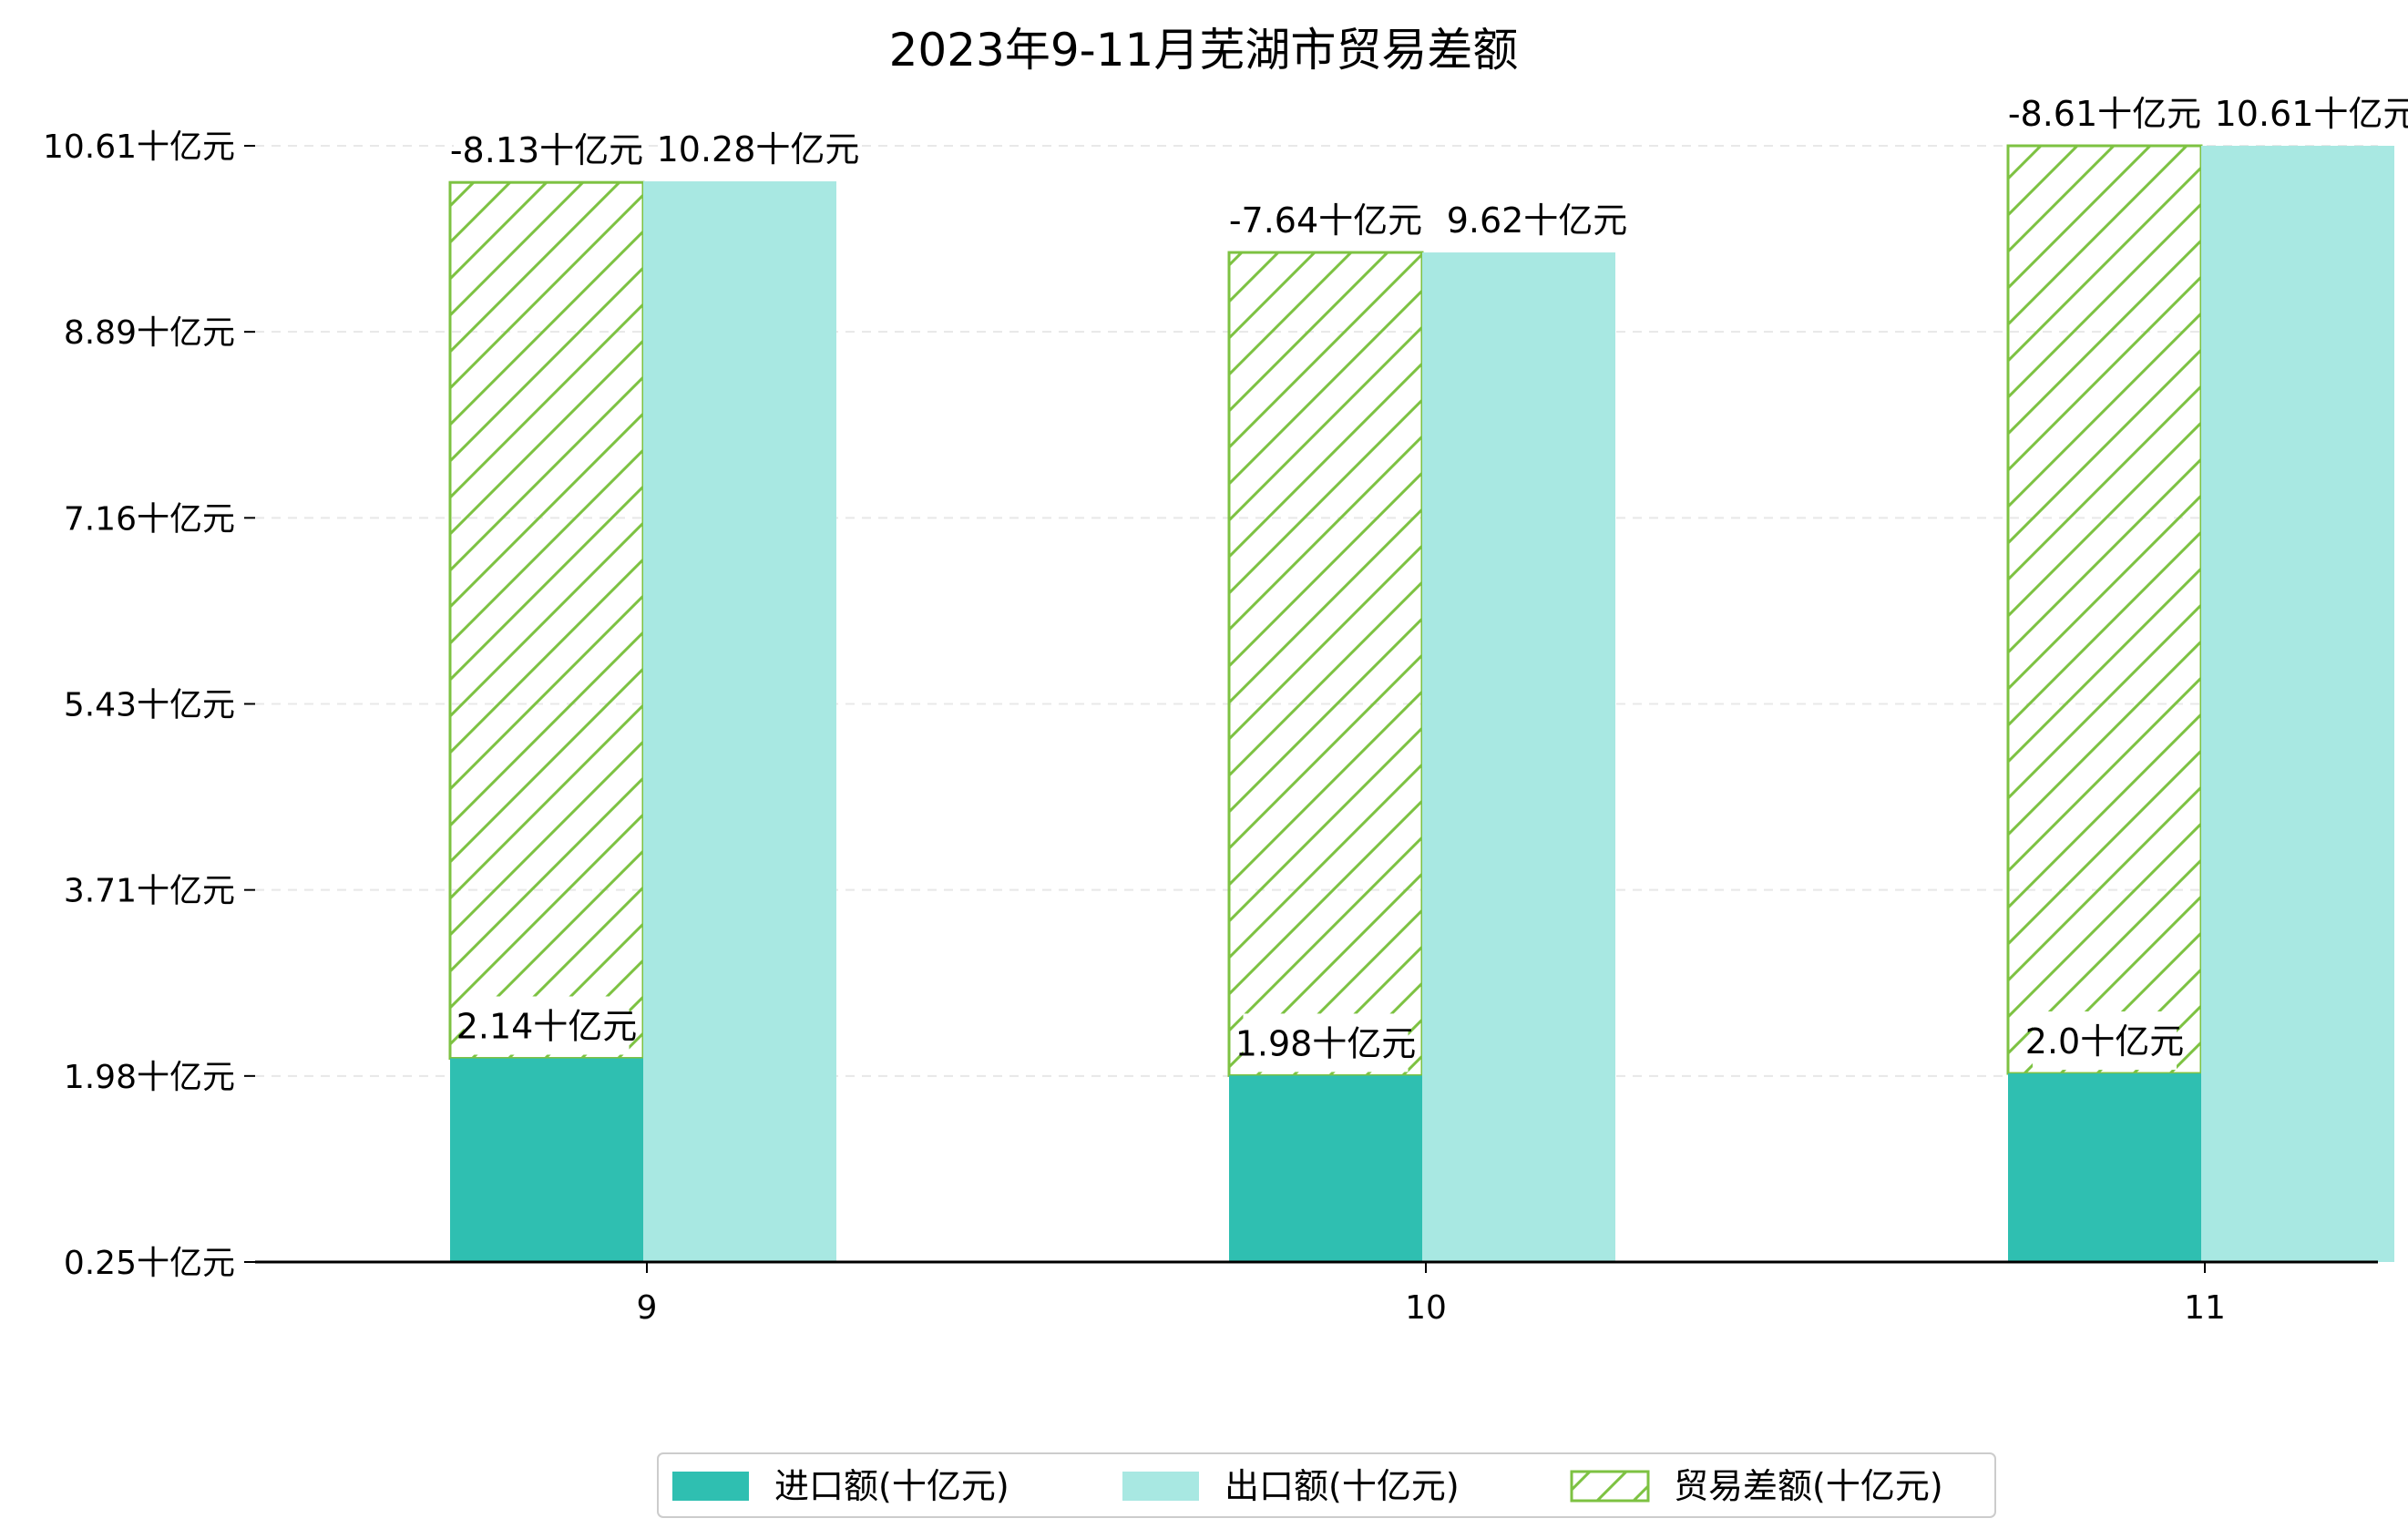 This screenshot has height=1539, width=2408. I want to click on y-tick-label: 8.89十亿元, so click(149, 333).